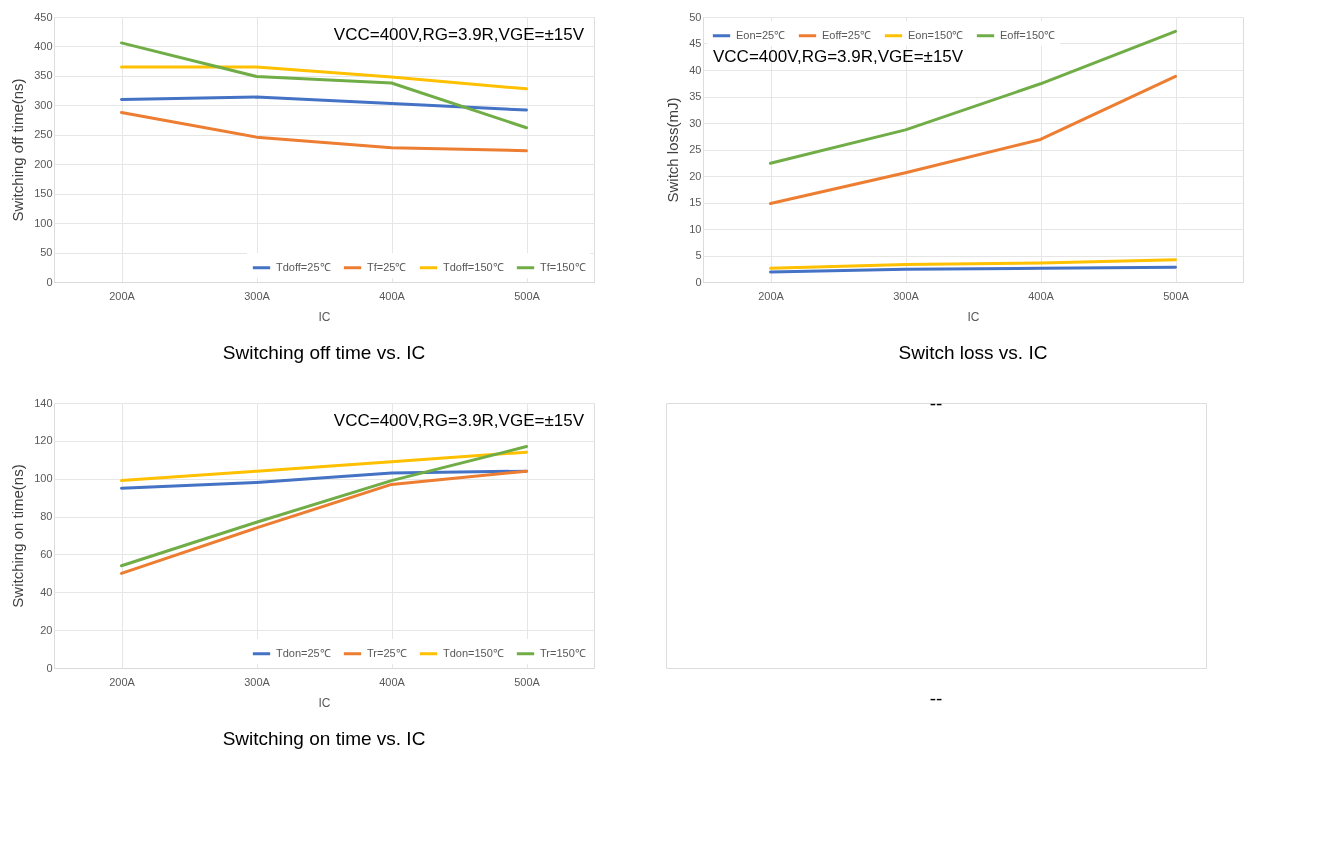 This screenshot has width=1341, height=841. I want to click on y-tick-label: 5, so click(698, 255).